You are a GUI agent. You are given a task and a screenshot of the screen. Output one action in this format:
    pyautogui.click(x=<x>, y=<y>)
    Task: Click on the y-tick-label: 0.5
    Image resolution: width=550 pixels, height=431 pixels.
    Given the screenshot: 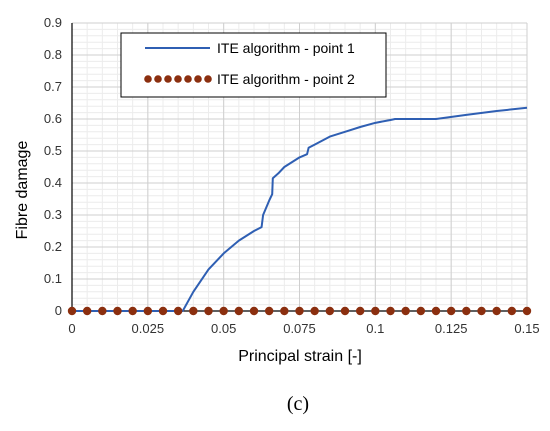 What is the action you would take?
    pyautogui.click(x=53, y=150)
    